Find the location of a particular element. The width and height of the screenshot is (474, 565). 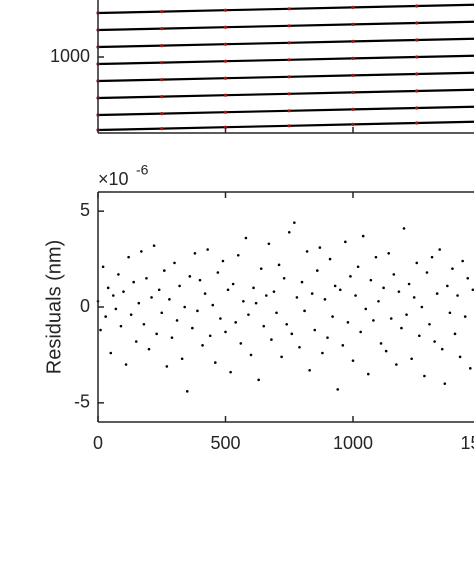

y-axis-label: Residuals (nm) is located at coordinates (54, 307).